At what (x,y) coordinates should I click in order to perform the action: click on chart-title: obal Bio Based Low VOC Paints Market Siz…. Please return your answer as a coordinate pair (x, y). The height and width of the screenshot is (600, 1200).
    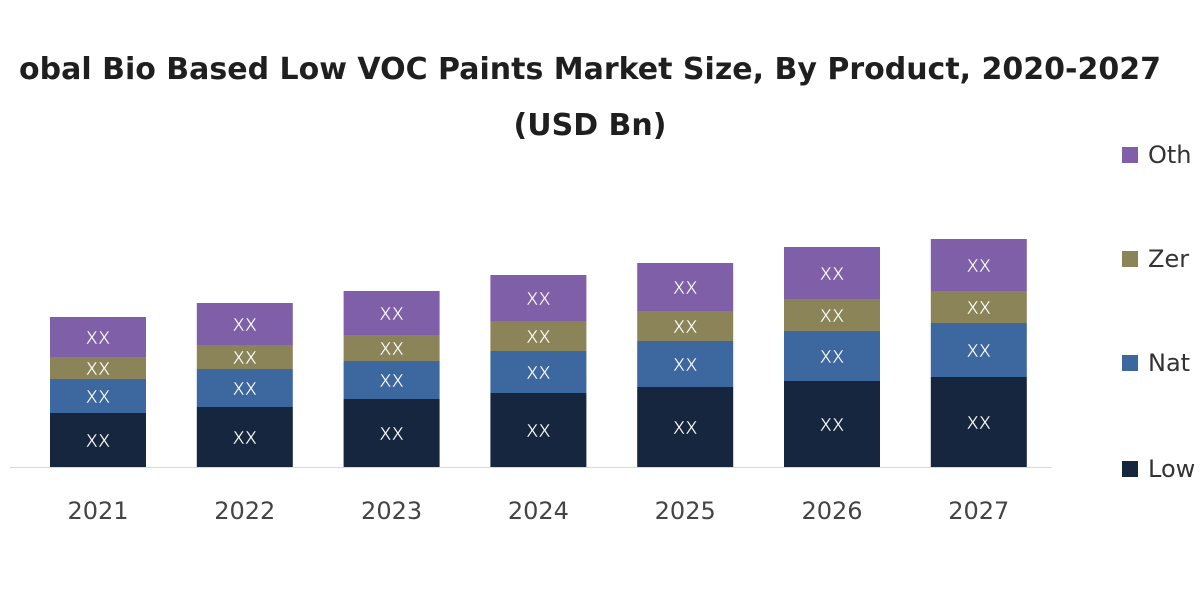
    Looking at the image, I should click on (590, 69).